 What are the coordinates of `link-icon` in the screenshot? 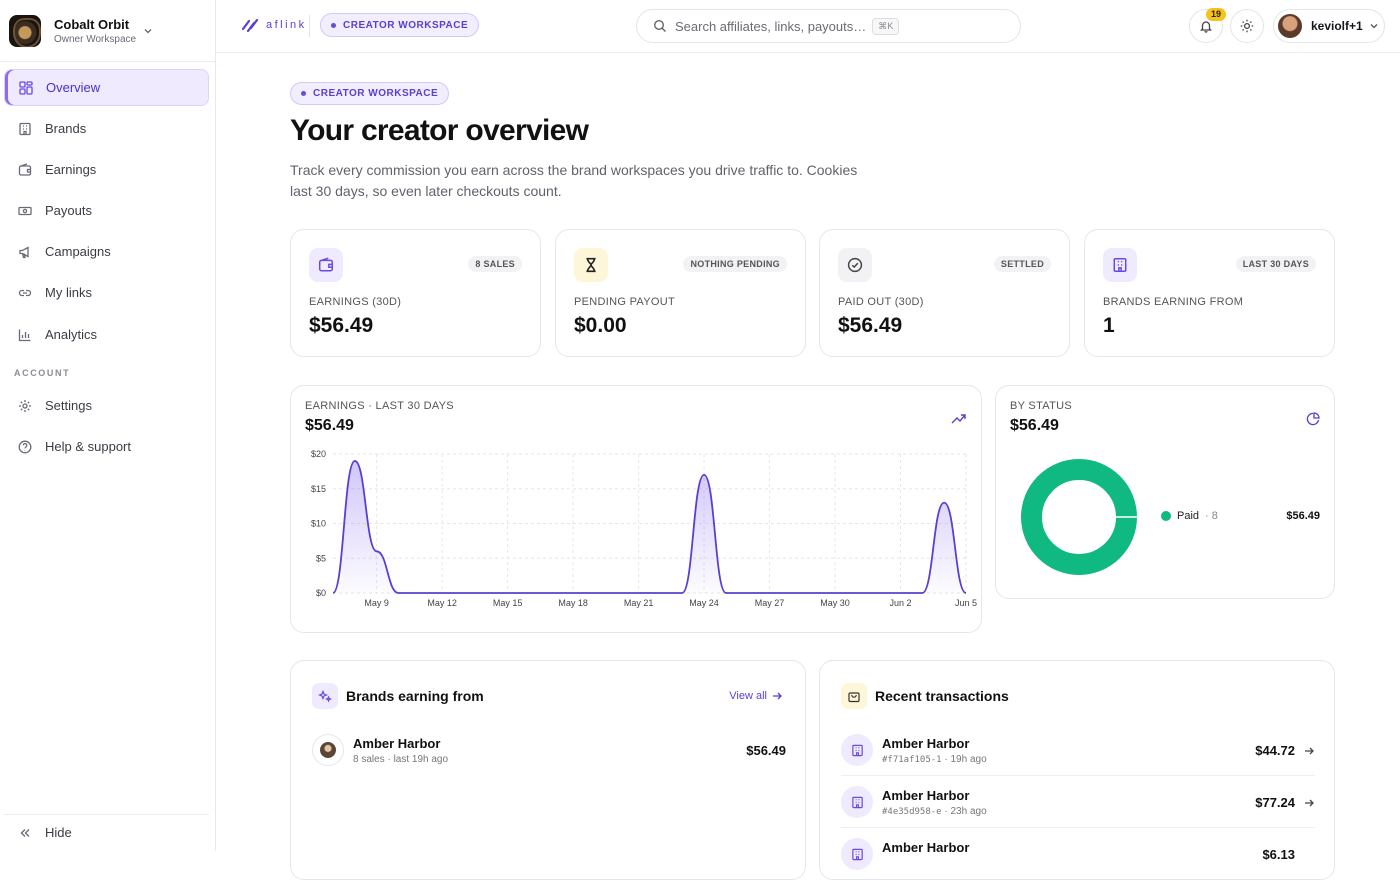 It's located at (25, 292).